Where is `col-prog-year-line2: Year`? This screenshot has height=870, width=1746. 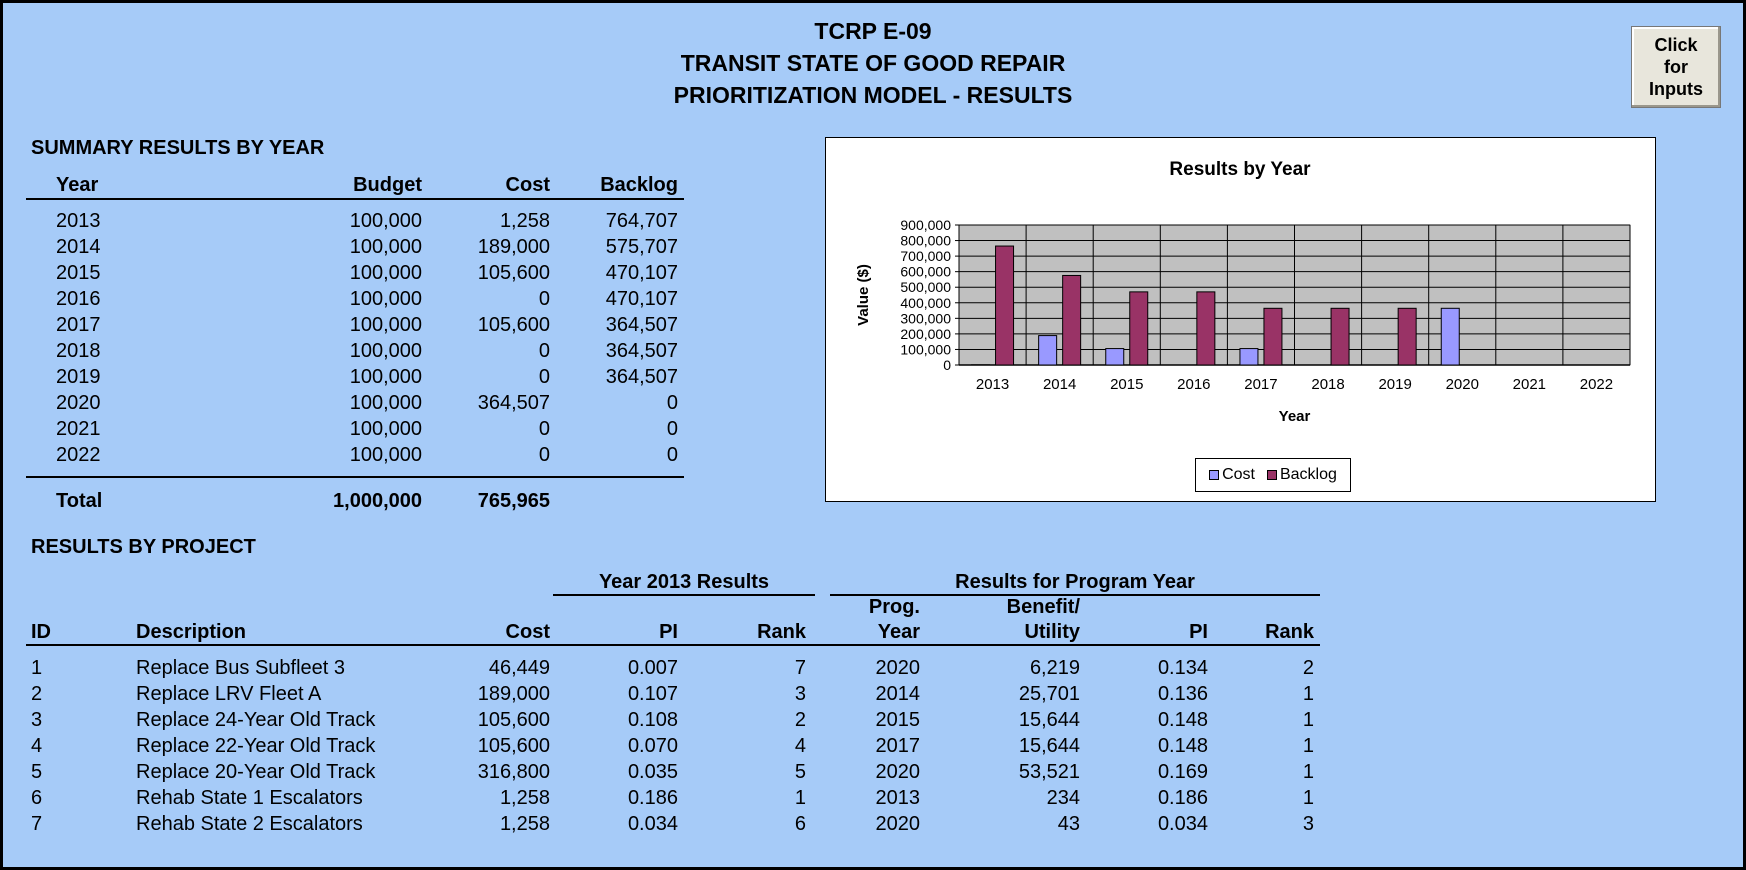
col-prog-year-line2: Year is located at coordinates (898, 632).